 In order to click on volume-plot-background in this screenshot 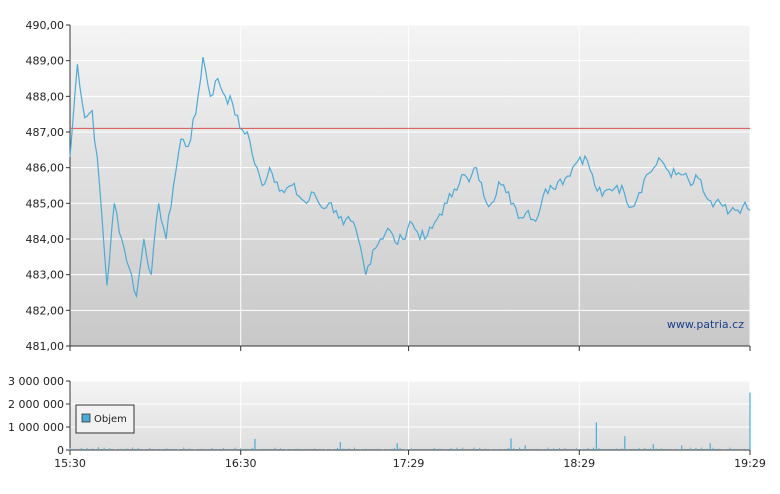, I will do `click(410, 415)`.